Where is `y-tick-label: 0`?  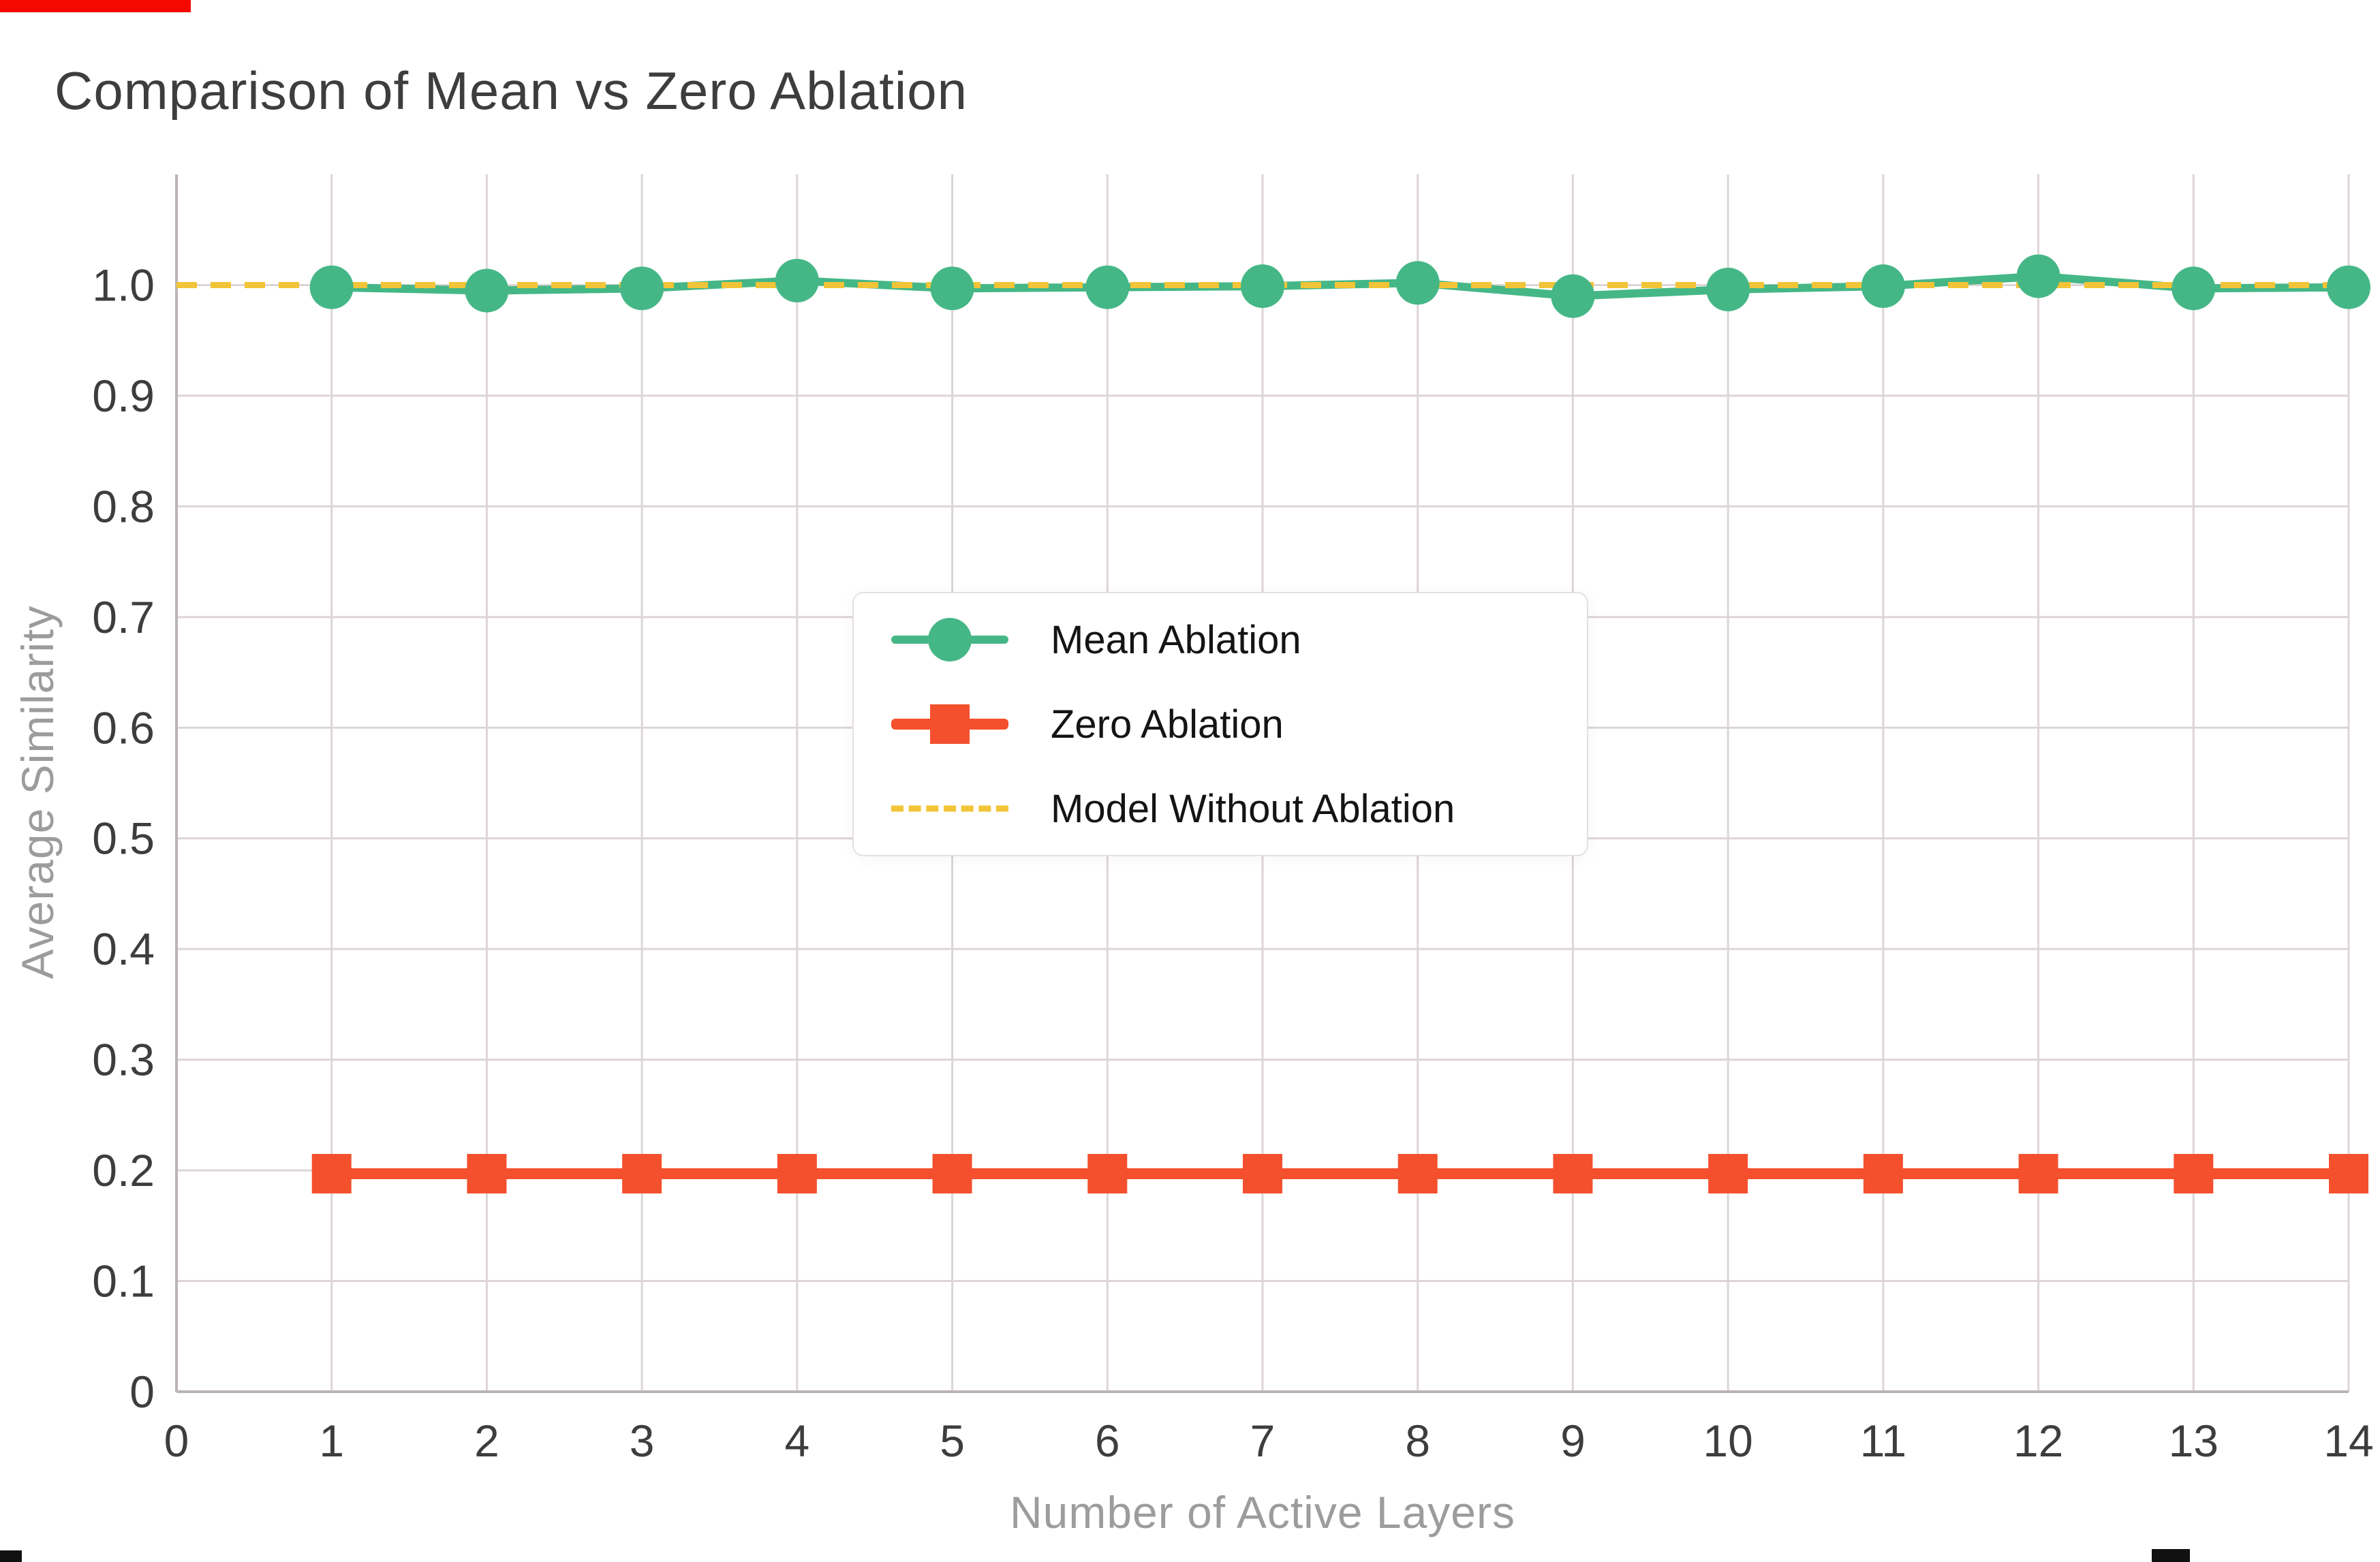 y-tick-label: 0 is located at coordinates (142, 1391).